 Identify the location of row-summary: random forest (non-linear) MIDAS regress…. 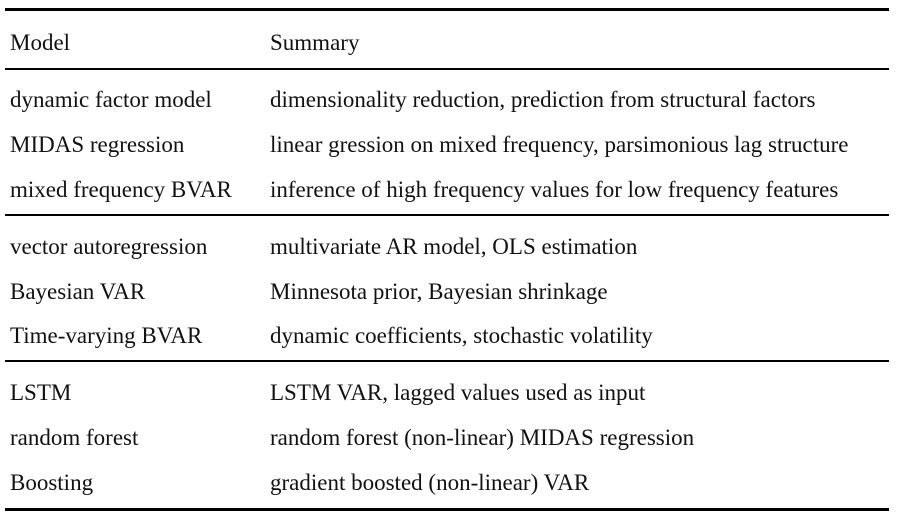
(482, 437).